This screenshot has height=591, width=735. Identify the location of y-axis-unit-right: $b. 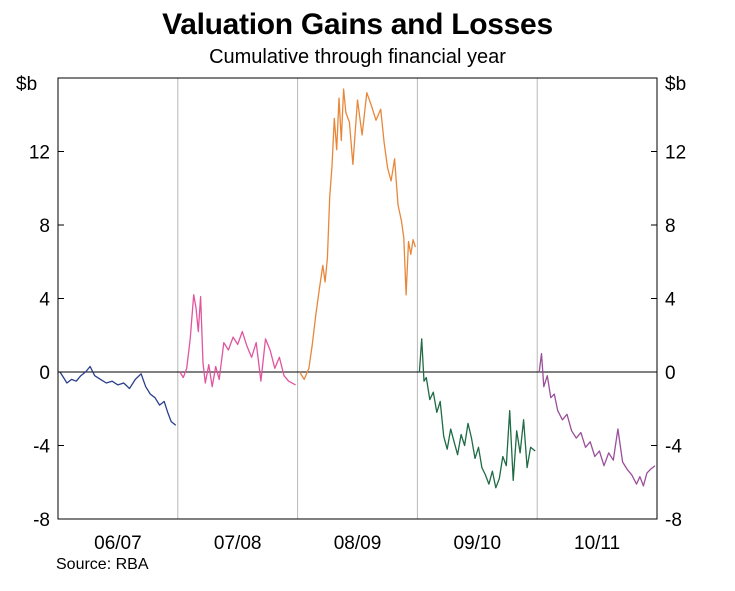
(676, 84).